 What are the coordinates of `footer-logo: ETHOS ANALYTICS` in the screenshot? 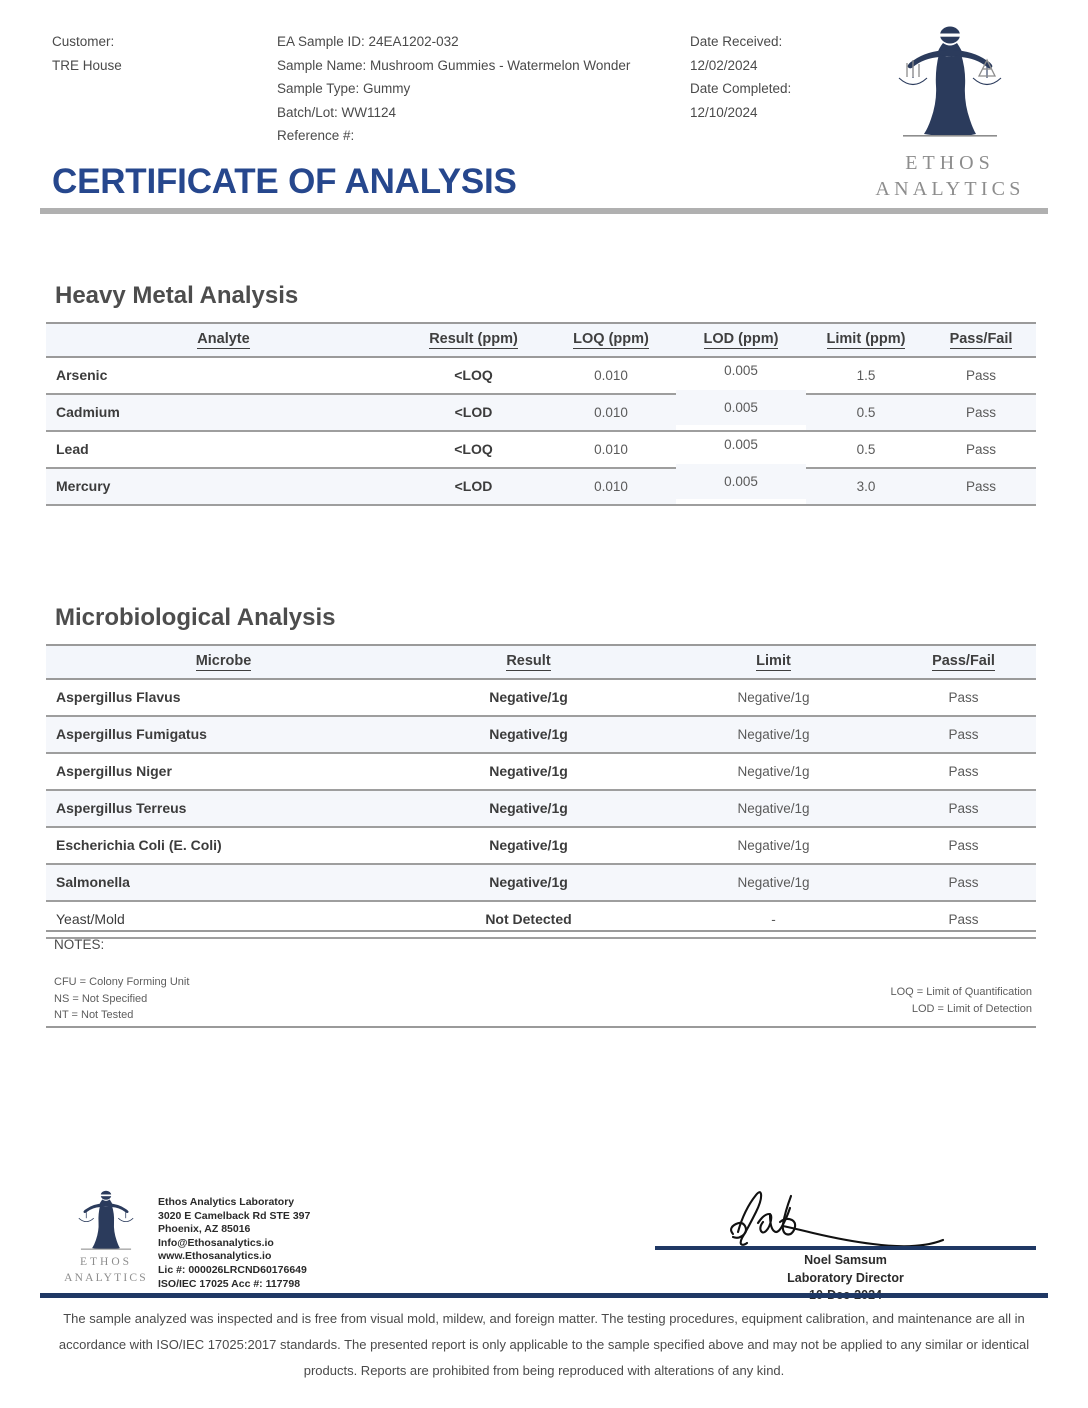 It's located at (106, 1240).